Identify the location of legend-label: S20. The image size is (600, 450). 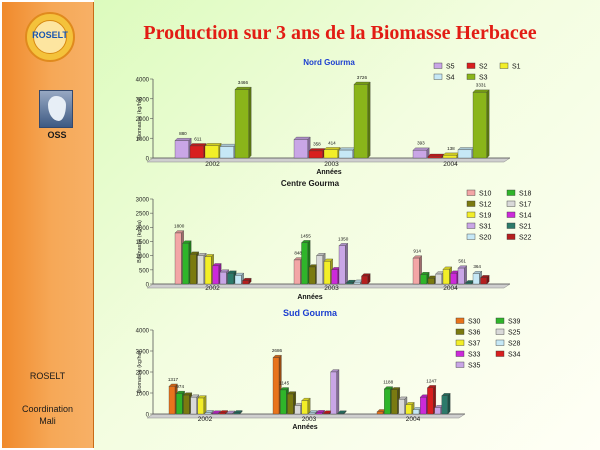
(485, 238).